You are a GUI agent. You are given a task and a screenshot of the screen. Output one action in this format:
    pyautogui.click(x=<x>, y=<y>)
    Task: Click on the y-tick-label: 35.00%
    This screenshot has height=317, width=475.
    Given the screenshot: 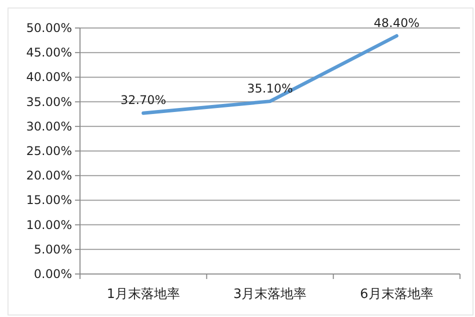 What is the action you would take?
    pyautogui.click(x=49, y=101)
    